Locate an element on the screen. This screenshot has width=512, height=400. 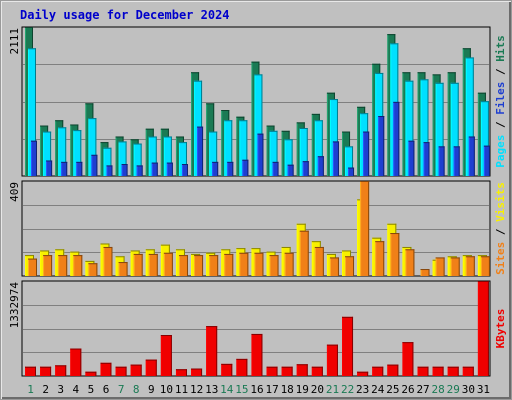
x-tick-label-3: 3 is located at coordinates (60, 389).